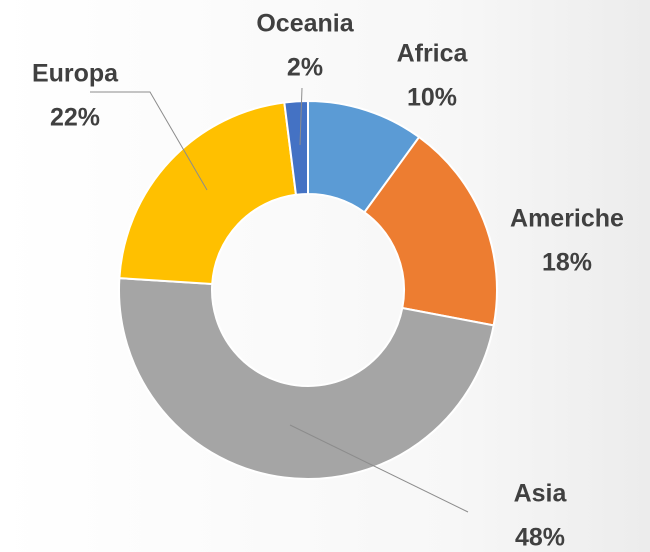  What do you see at coordinates (541, 494) in the screenshot?
I see `category-label: Asia` at bounding box center [541, 494].